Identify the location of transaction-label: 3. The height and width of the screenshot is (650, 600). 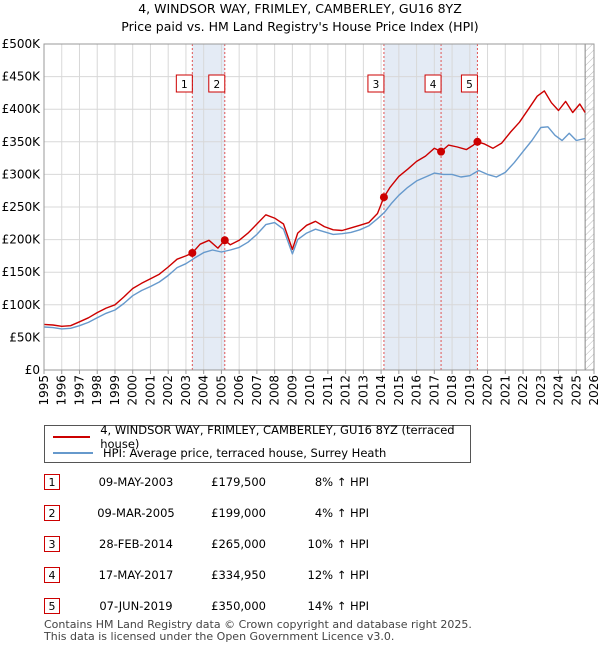
(376, 85).